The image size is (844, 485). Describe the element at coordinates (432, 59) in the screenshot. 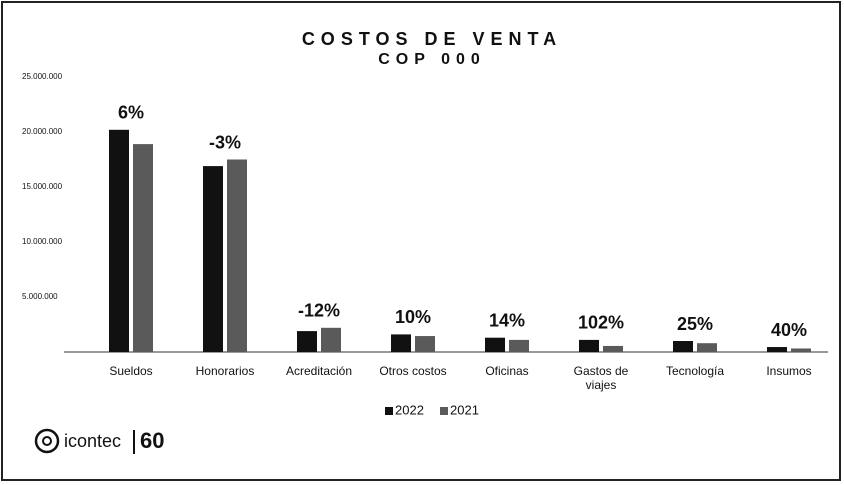

I see `chart-subtitle: COP 000` at that location.